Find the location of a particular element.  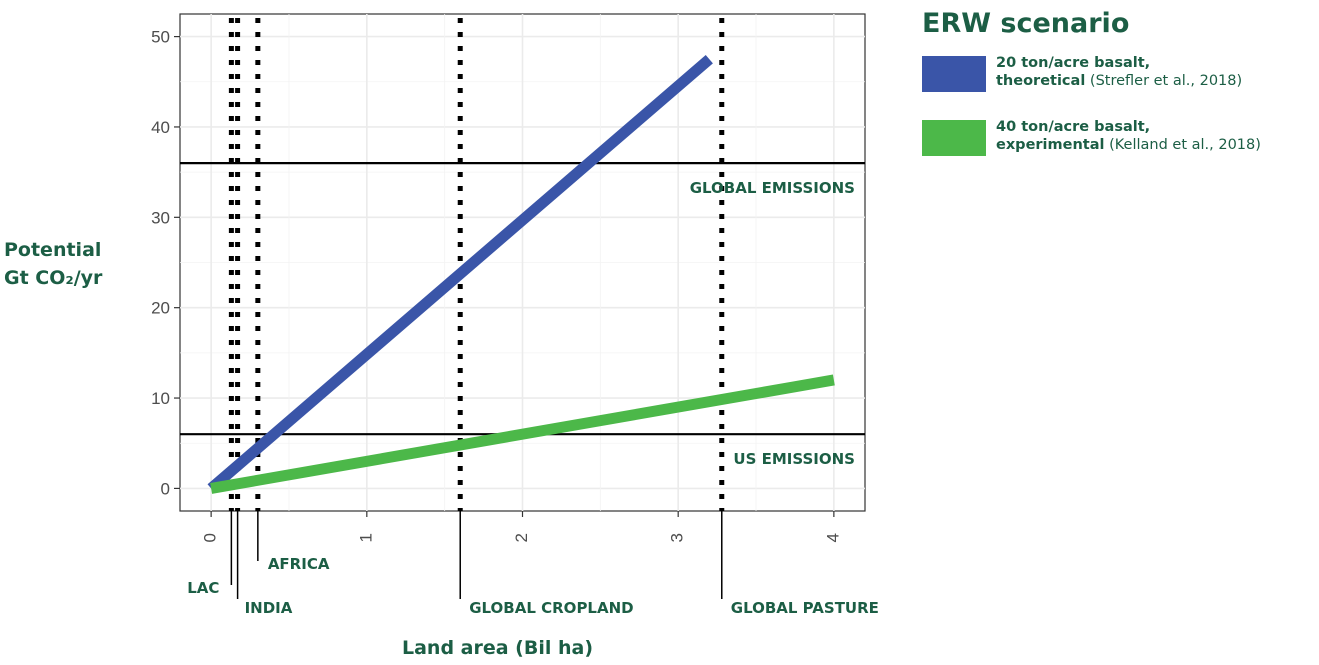

legend-bold-2b: experimental is located at coordinates (1050, 145).